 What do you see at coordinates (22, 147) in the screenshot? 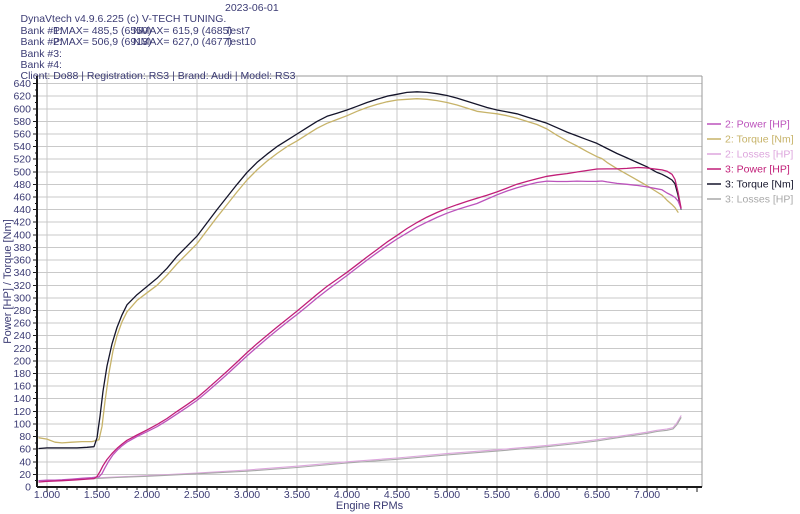
I see `svg-text: 540` at bounding box center [22, 147].